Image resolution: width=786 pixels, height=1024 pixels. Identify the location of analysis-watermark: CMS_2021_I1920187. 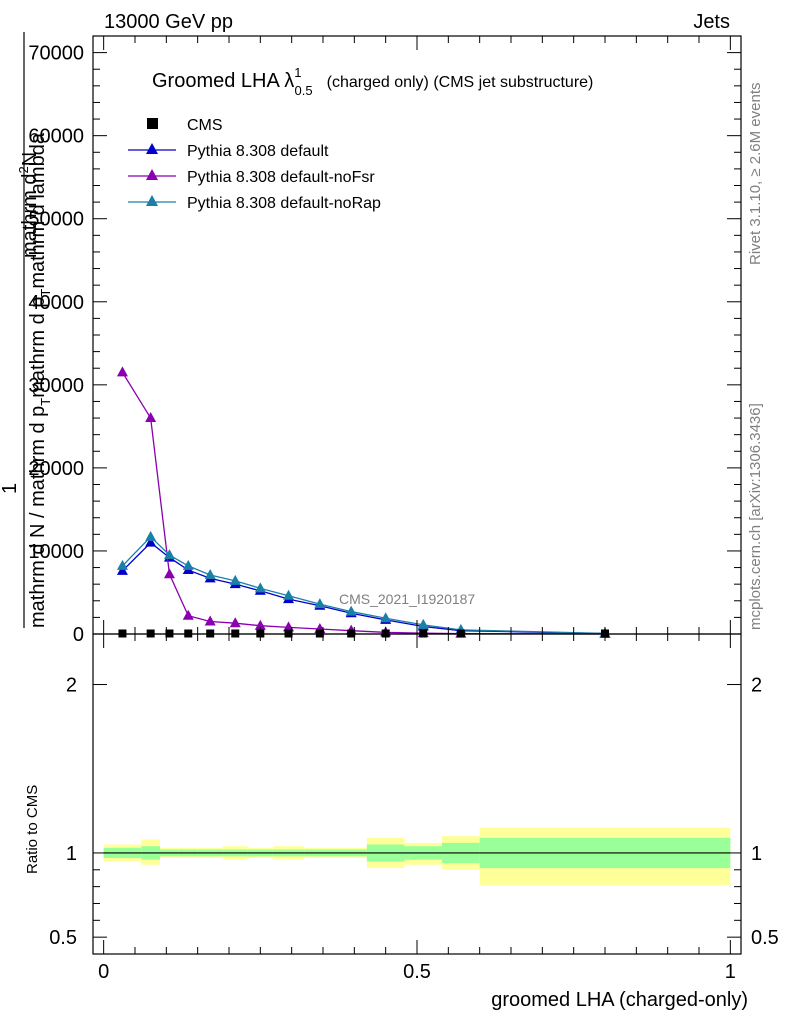
(407, 599).